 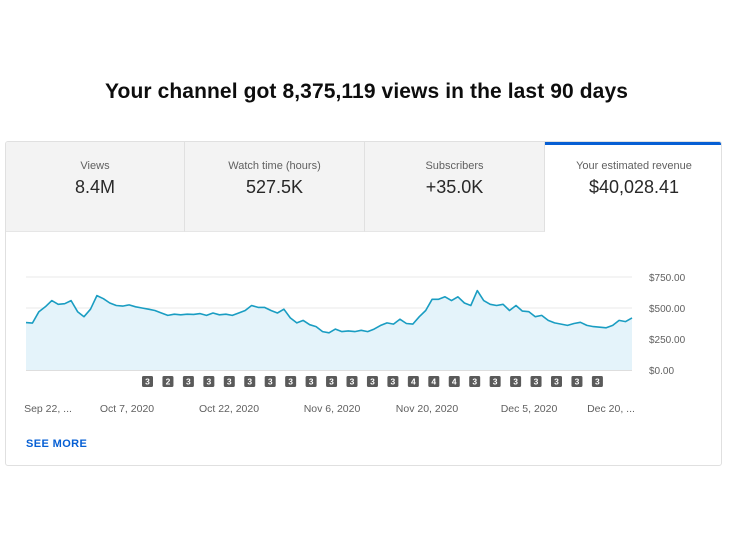 What do you see at coordinates (634, 166) in the screenshot?
I see `tab-revenue-label: Your estimated revenue` at bounding box center [634, 166].